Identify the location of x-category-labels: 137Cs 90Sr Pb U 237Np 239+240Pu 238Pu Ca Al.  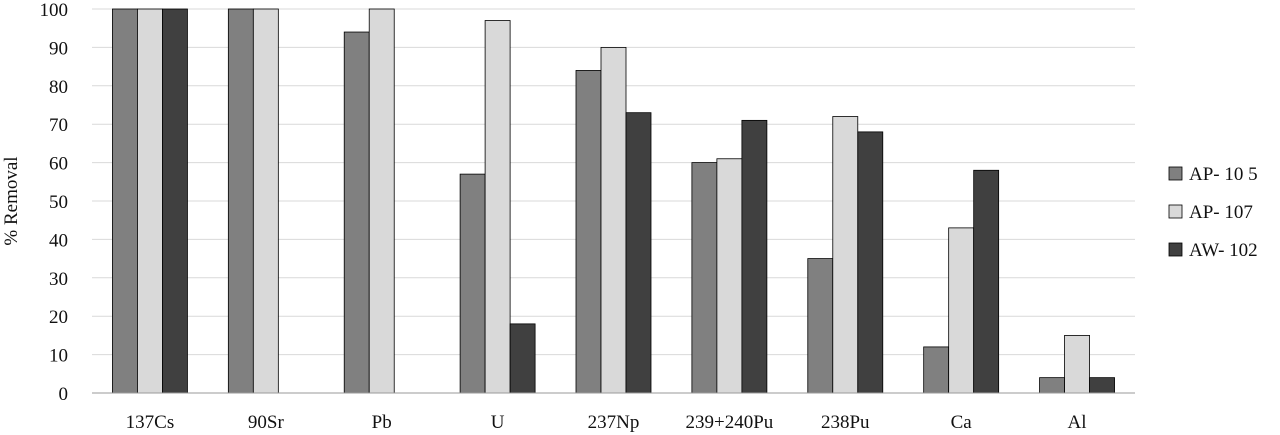
(606, 422).